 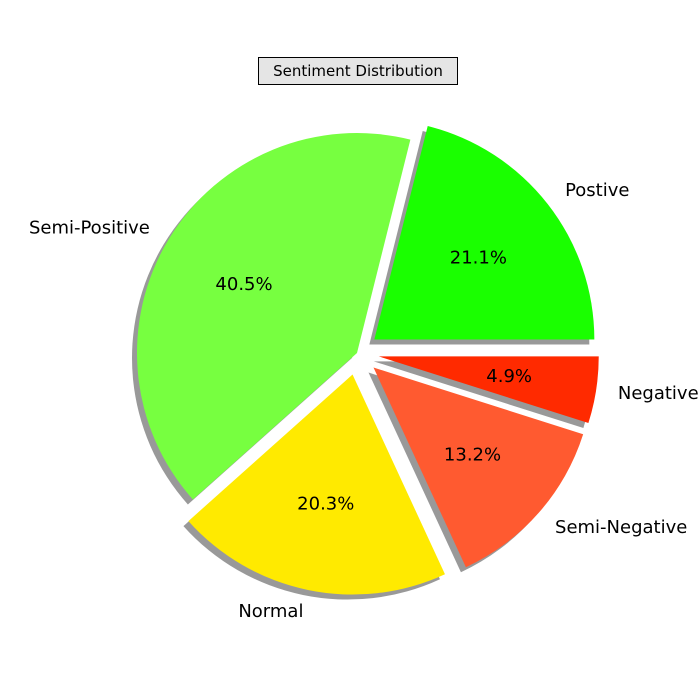 What do you see at coordinates (358, 71) in the screenshot?
I see `chart-title: Sentiment Distribution` at bounding box center [358, 71].